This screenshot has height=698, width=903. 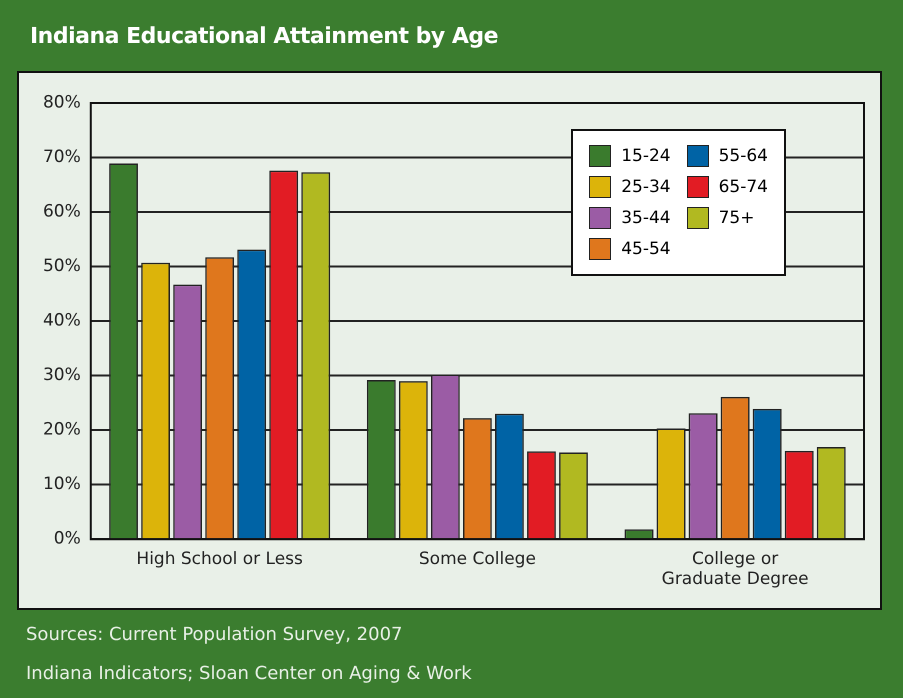 What do you see at coordinates (61, 430) in the screenshot?
I see `y-tick-label: 20%` at bounding box center [61, 430].